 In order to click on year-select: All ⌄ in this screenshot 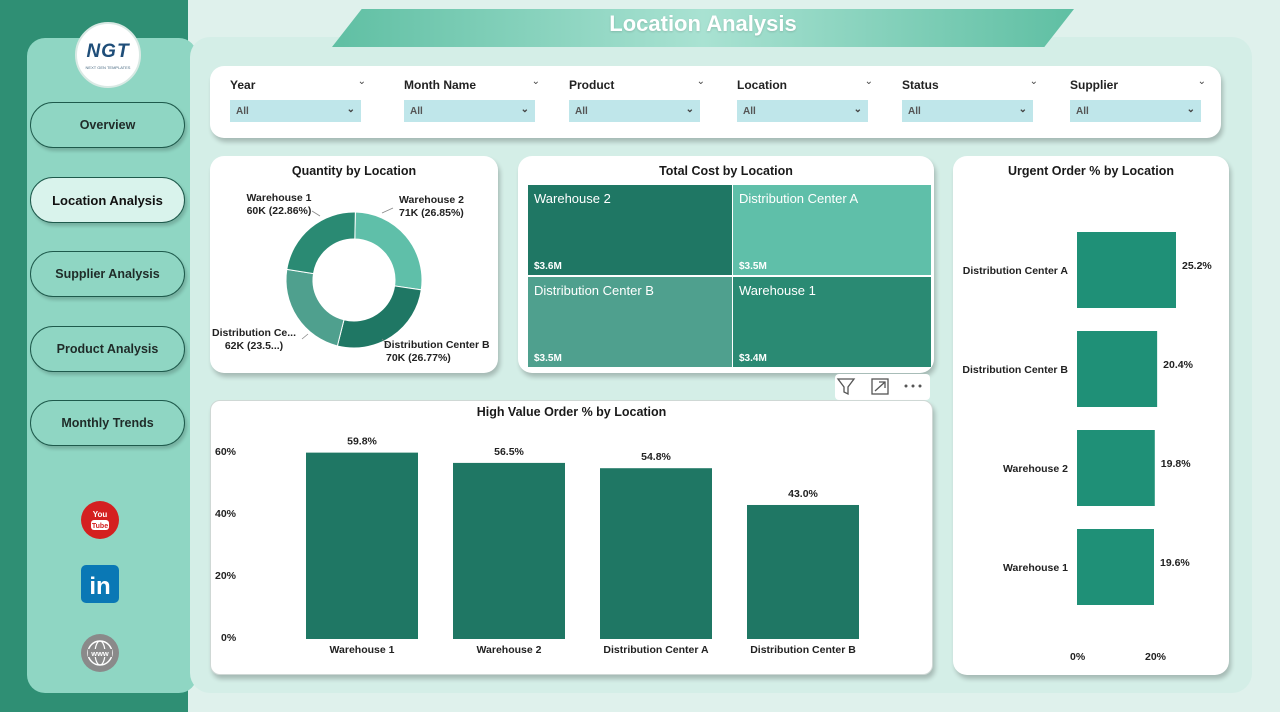, I will do `click(295, 111)`.